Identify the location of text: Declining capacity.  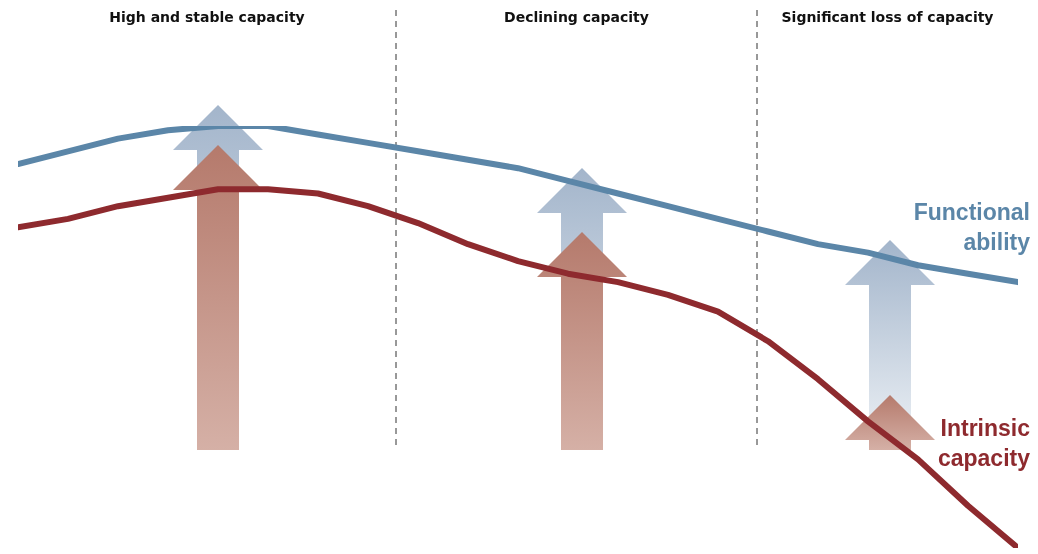
(576, 17).